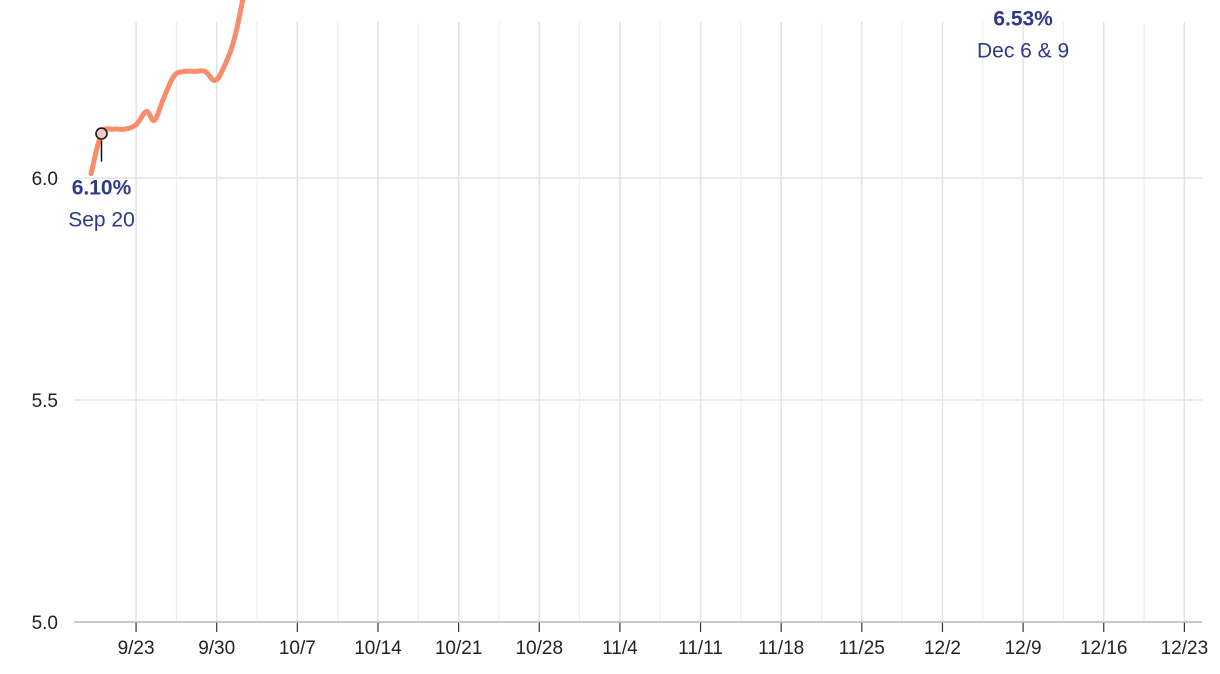 The image size is (1220, 674). Describe the element at coordinates (1023, 19) in the screenshot. I see `annotation-value-label: 6.53%` at that location.